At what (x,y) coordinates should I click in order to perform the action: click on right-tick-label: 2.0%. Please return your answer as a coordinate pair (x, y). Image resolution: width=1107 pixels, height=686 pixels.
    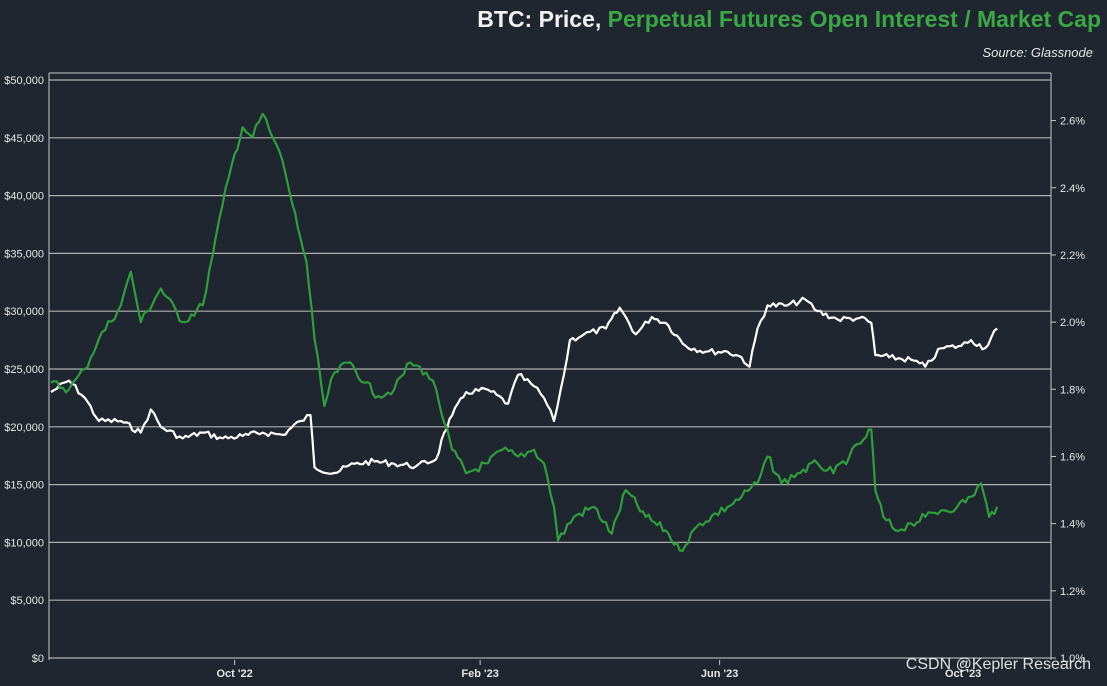
    Looking at the image, I should click on (1072, 323).